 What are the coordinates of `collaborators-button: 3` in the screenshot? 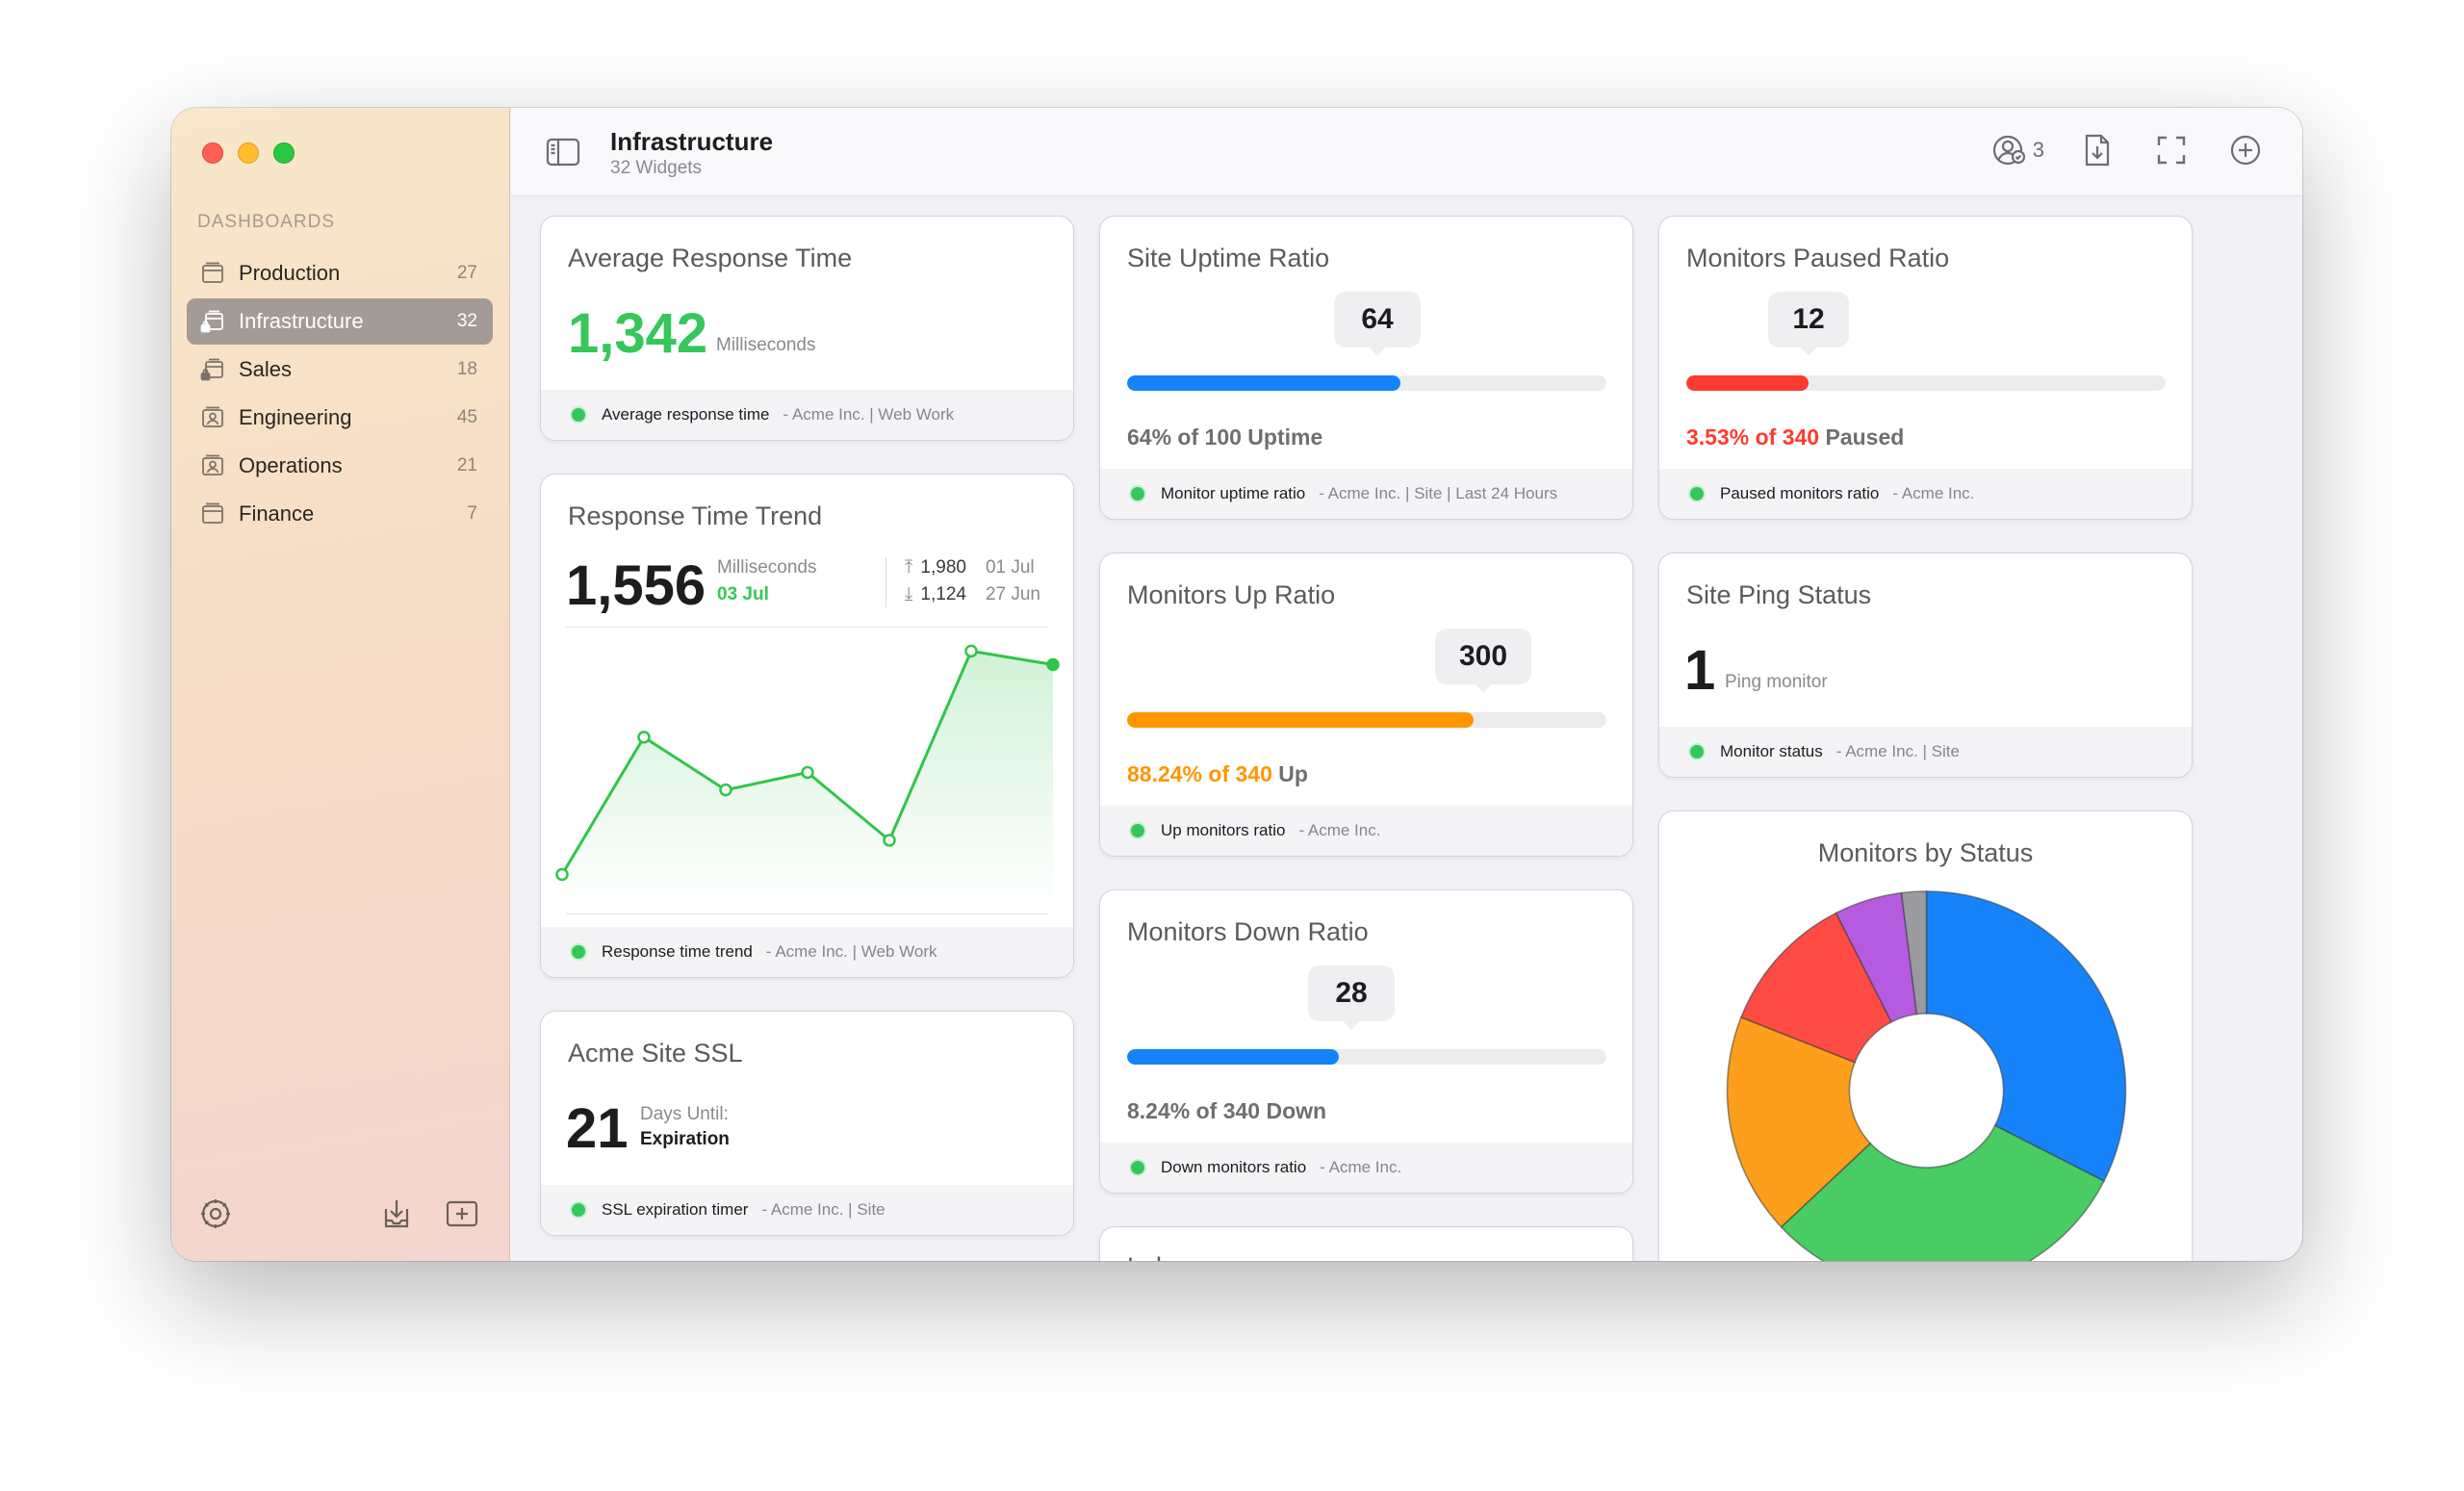 It's located at (2018, 150).